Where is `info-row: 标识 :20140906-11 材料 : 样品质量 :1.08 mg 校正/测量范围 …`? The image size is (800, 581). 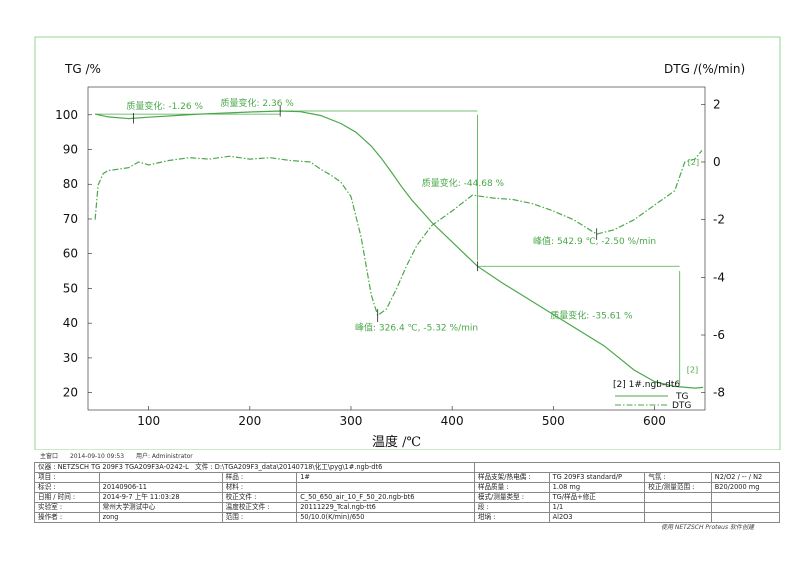 info-row: 标识 :20140906-11 材料 : 样品质量 :1.08 mg 校正/测量范围 … is located at coordinates (407, 487).